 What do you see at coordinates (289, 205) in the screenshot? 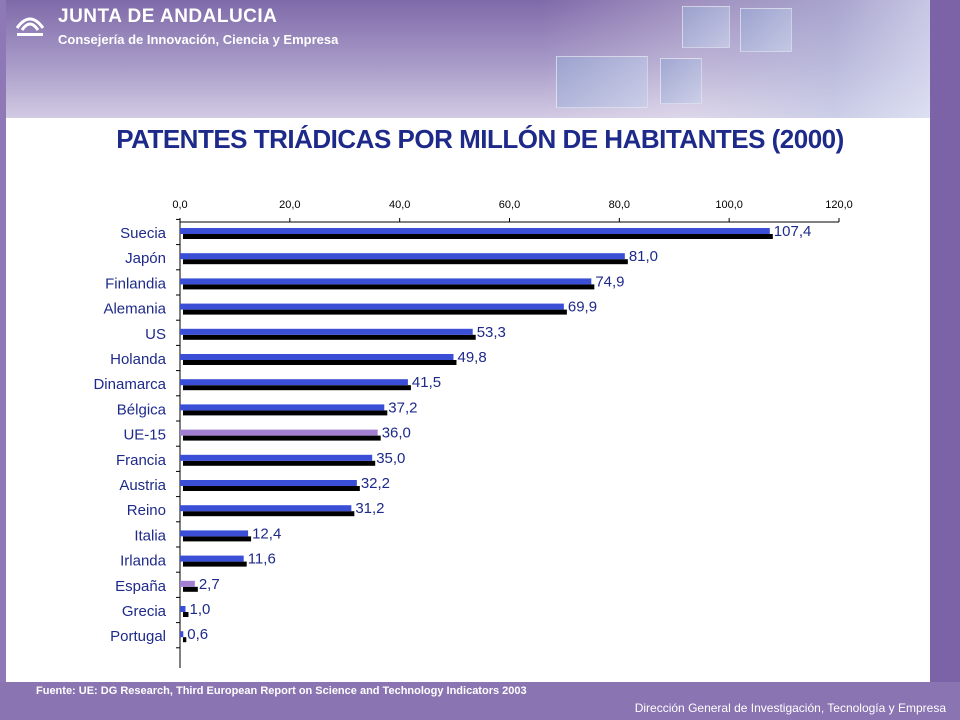
I see `x-tick-label: 20,0` at bounding box center [289, 205].